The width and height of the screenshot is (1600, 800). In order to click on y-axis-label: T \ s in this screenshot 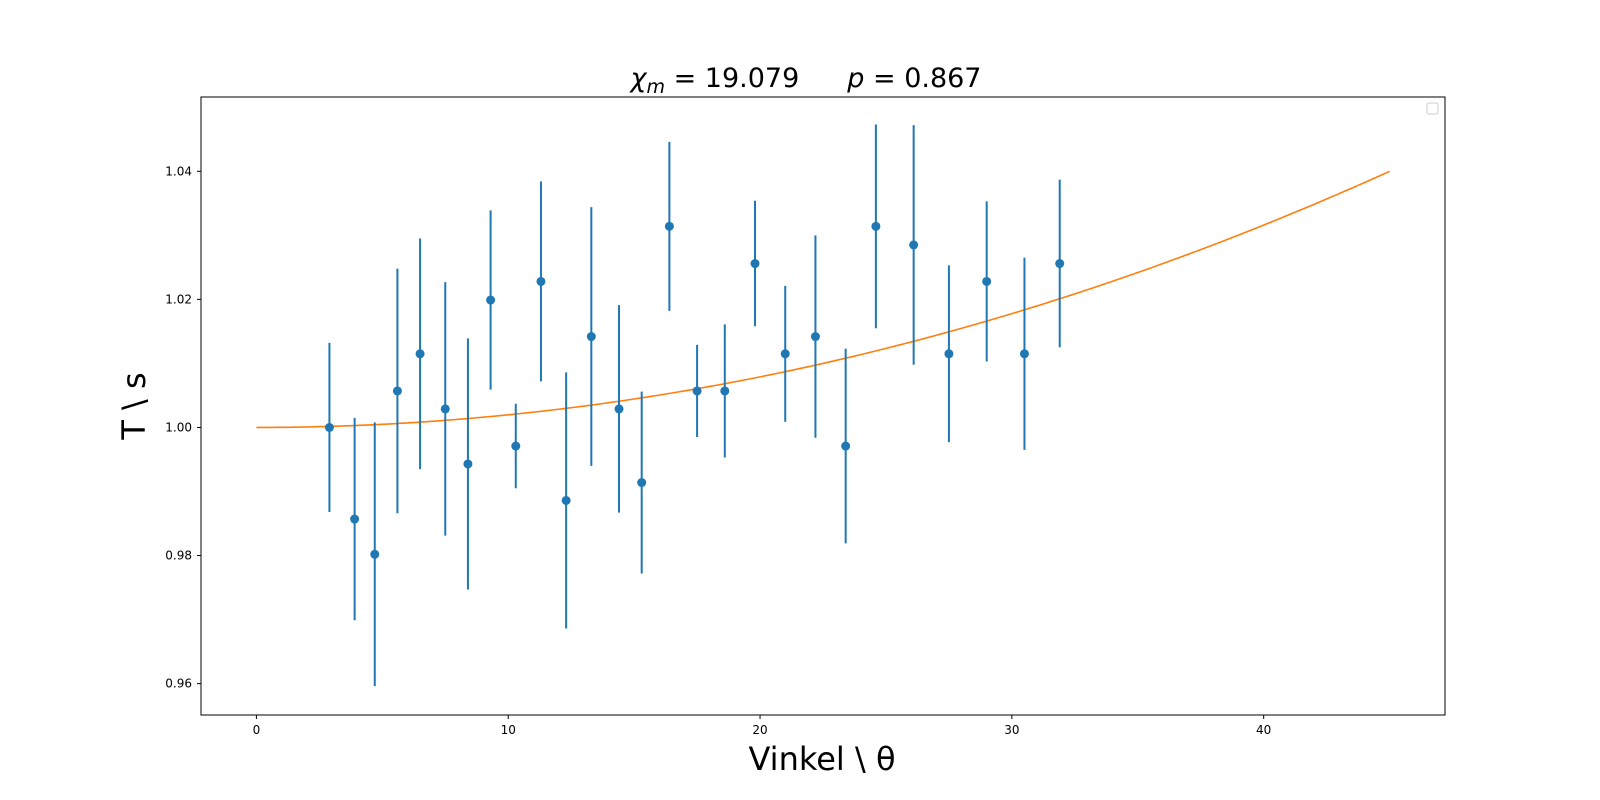, I will do `click(134, 406)`.